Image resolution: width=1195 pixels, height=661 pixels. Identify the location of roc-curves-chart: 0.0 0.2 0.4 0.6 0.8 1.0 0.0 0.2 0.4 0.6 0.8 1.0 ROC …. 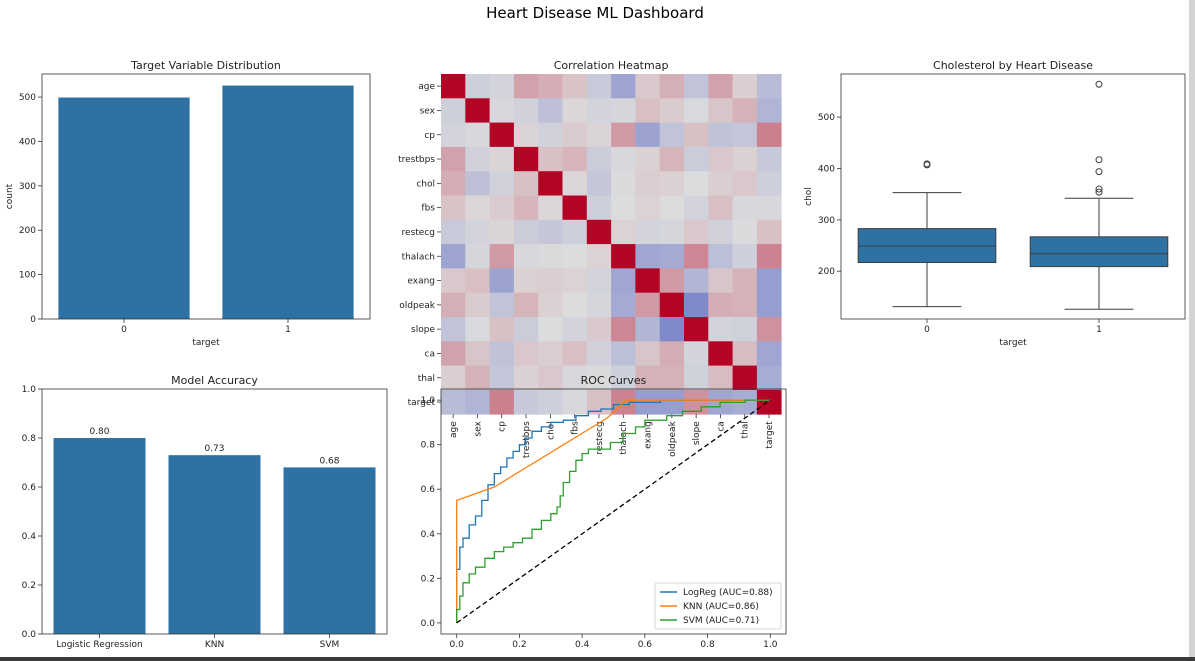
(604, 512).